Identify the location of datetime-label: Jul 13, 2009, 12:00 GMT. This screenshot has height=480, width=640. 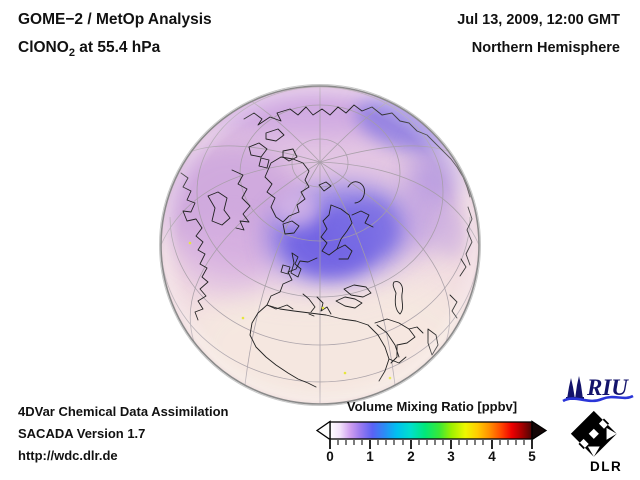
(538, 20).